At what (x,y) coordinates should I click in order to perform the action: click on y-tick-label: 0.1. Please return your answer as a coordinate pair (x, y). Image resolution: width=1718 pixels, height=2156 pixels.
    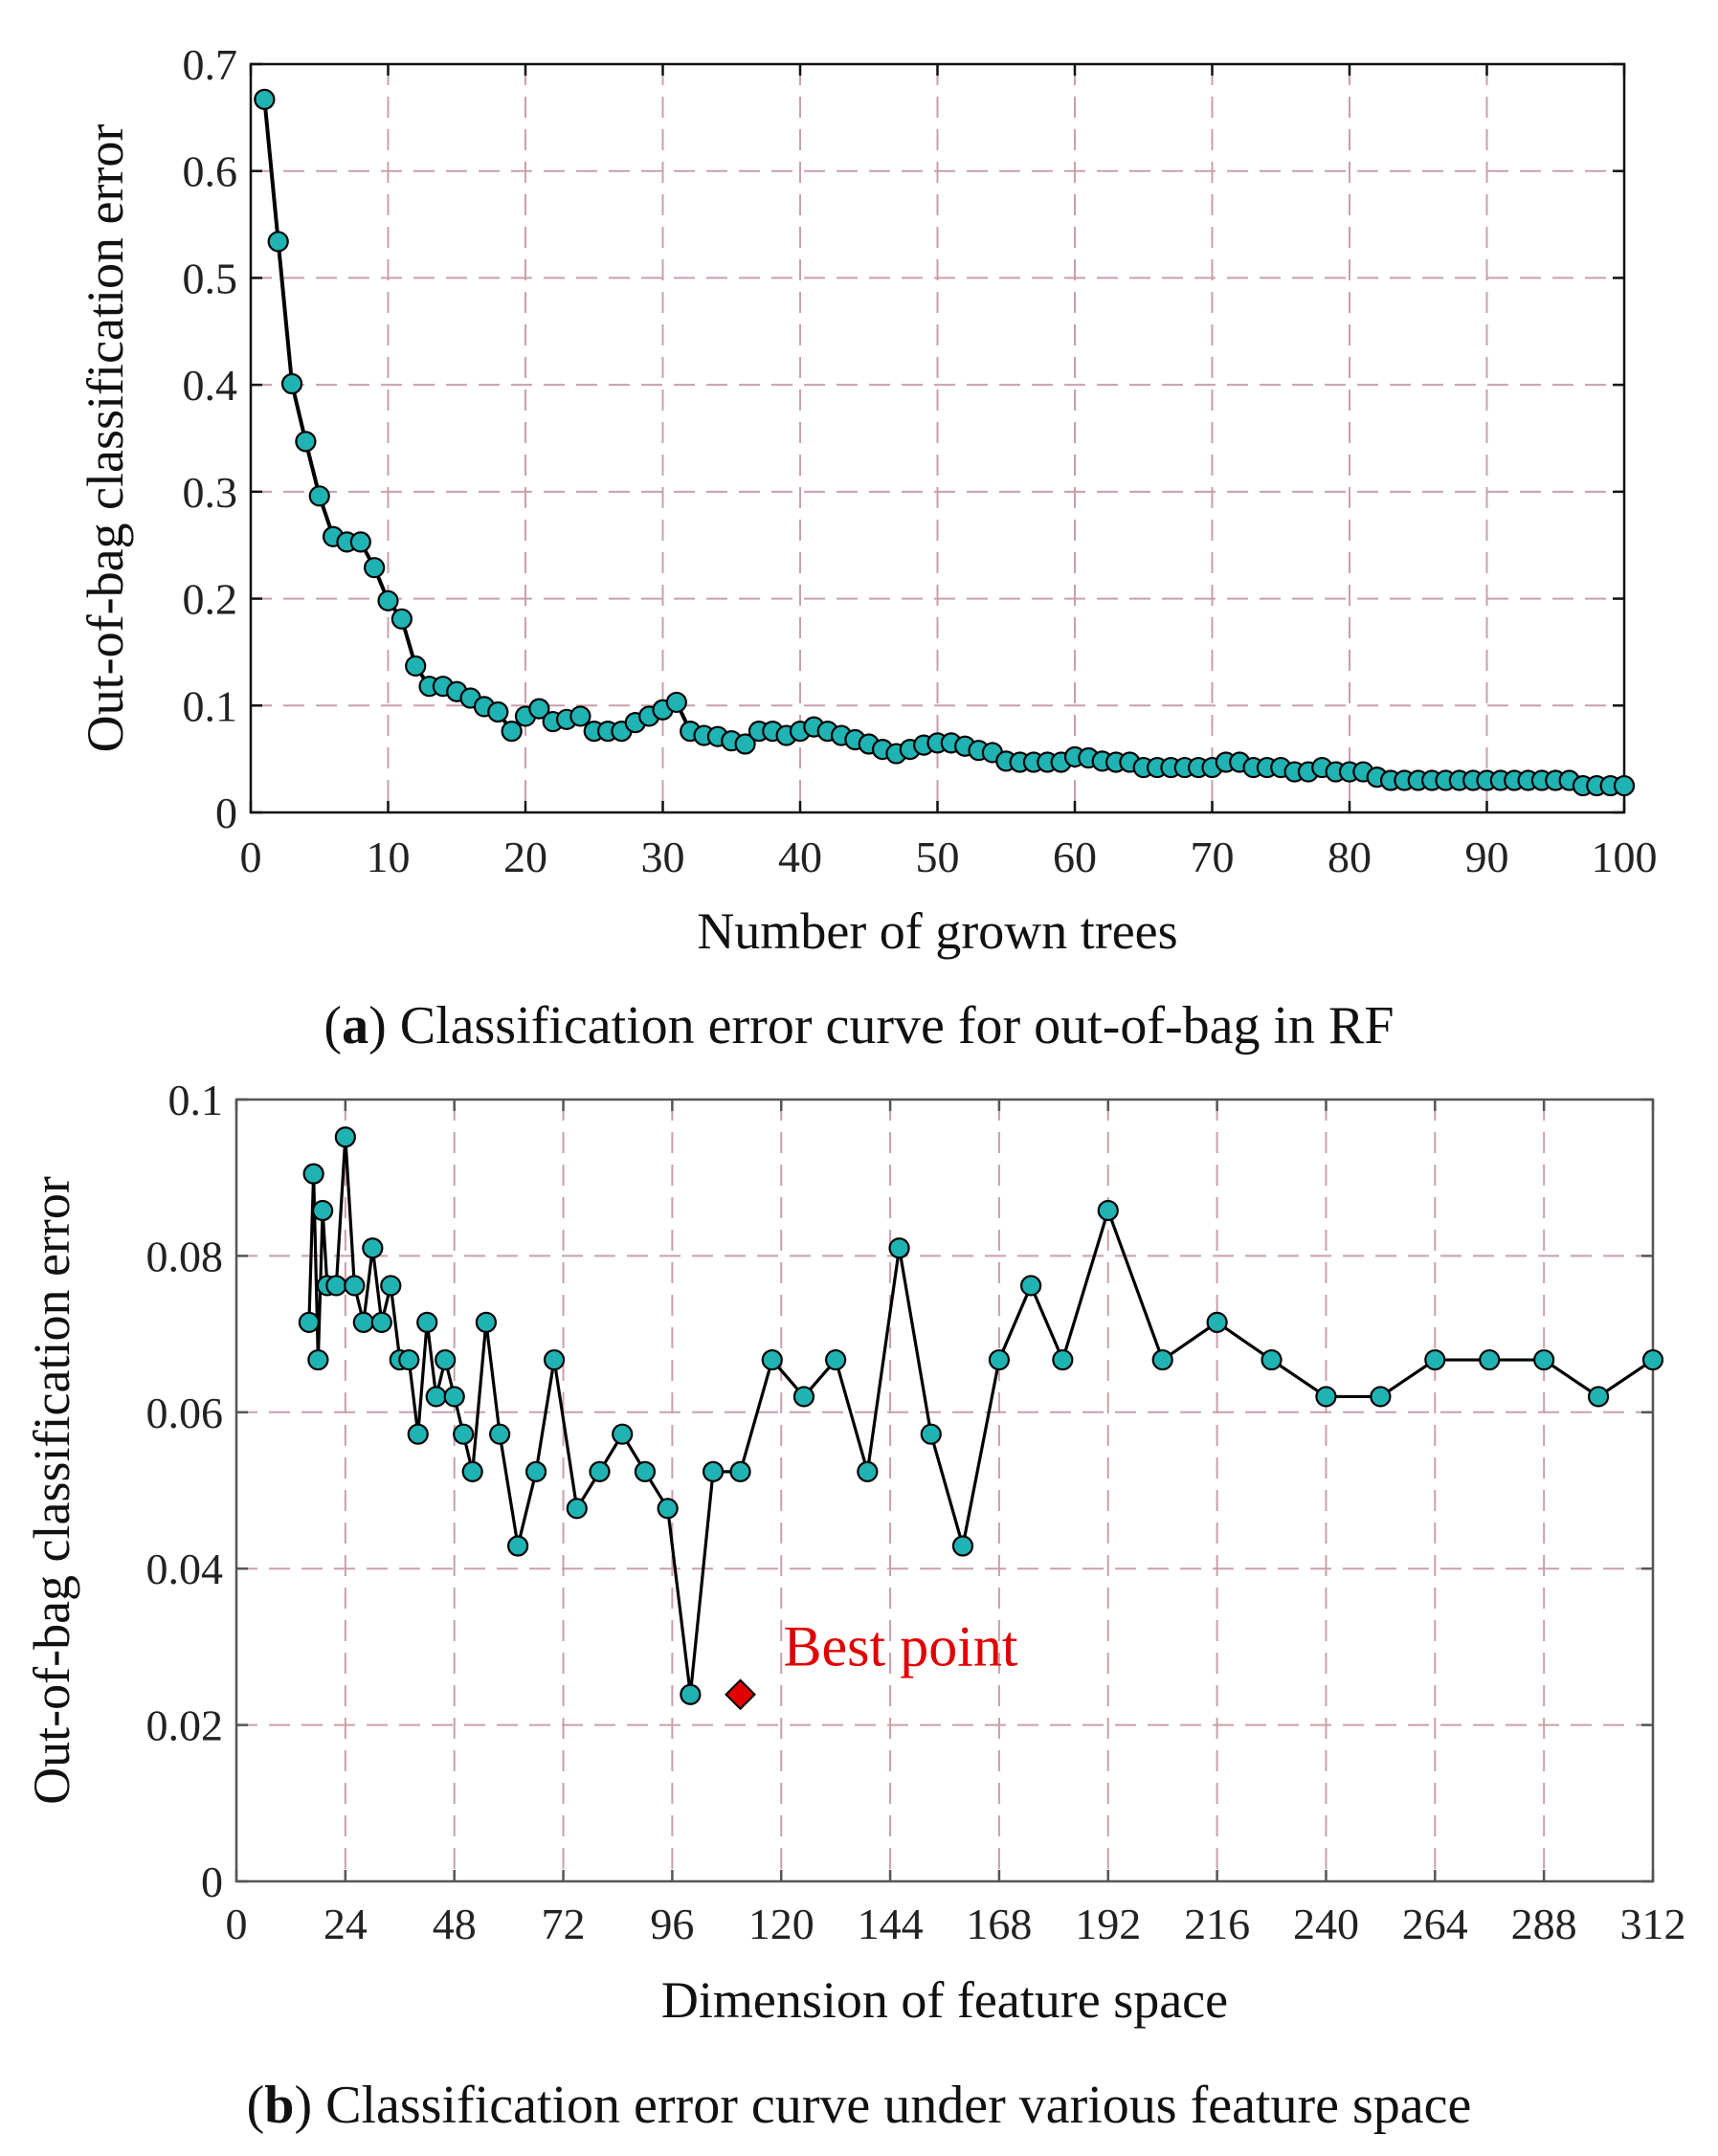
    Looking at the image, I should click on (196, 1100).